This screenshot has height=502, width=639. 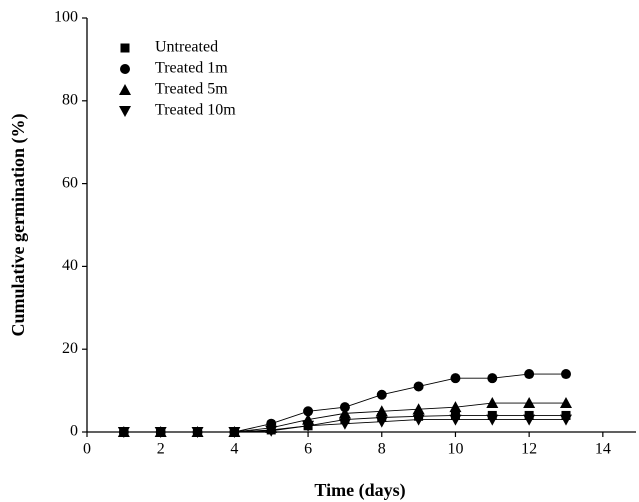 I want to click on y-tick-label: 100, so click(x=66, y=17).